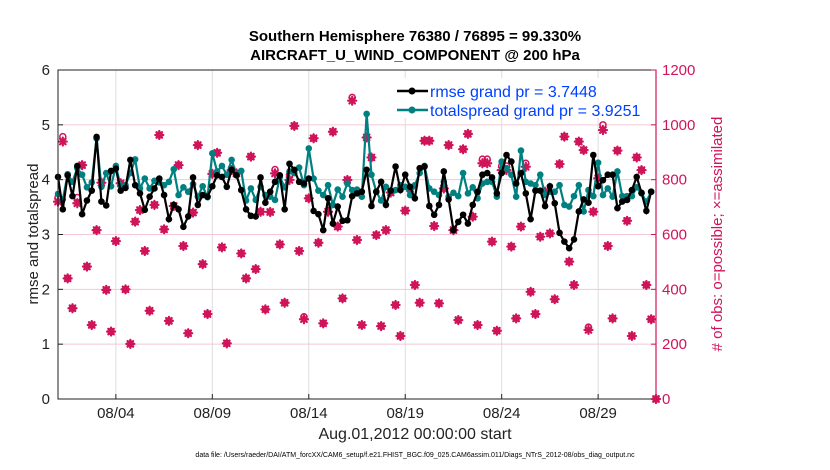 The height and width of the screenshot is (470, 830). Describe the element at coordinates (674, 180) in the screenshot. I see `y-right-tick-label: 800` at that location.